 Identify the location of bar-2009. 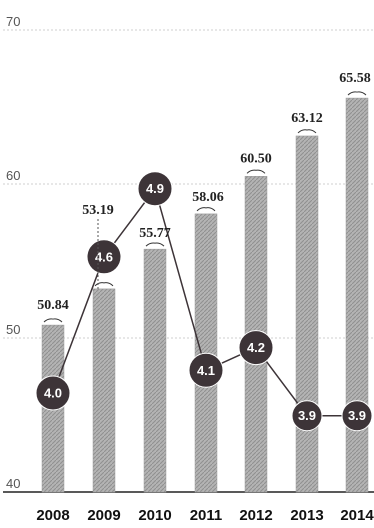
(104, 390).